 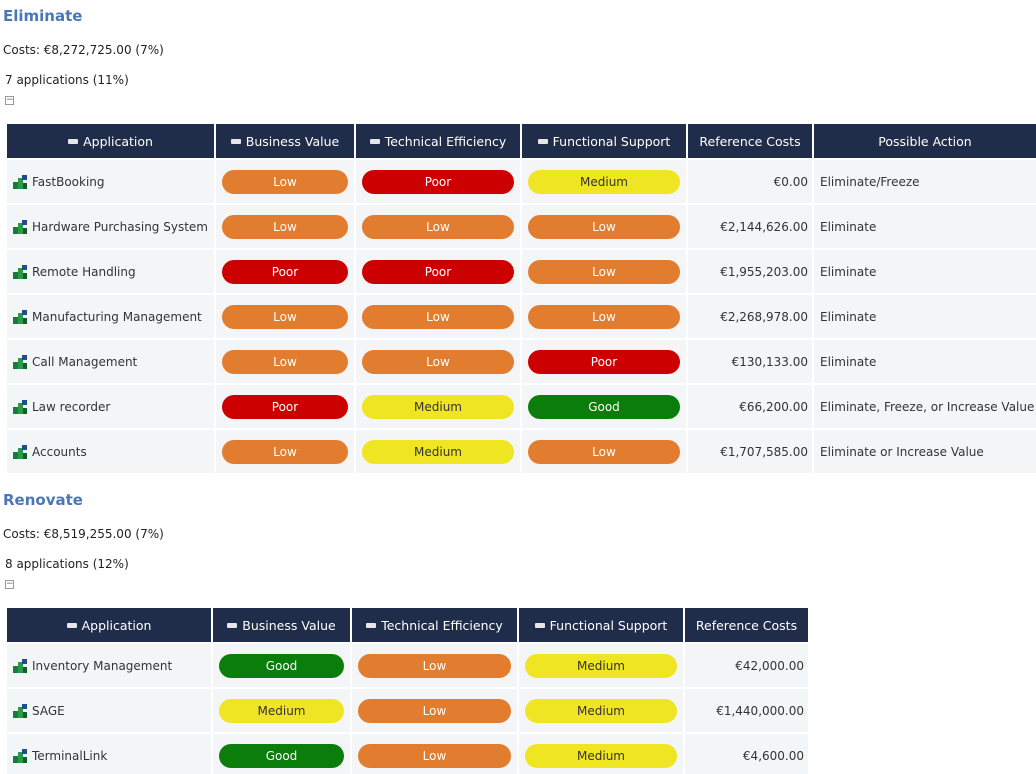 I want to click on table-cell: €2,144,626.00, so click(x=750, y=226).